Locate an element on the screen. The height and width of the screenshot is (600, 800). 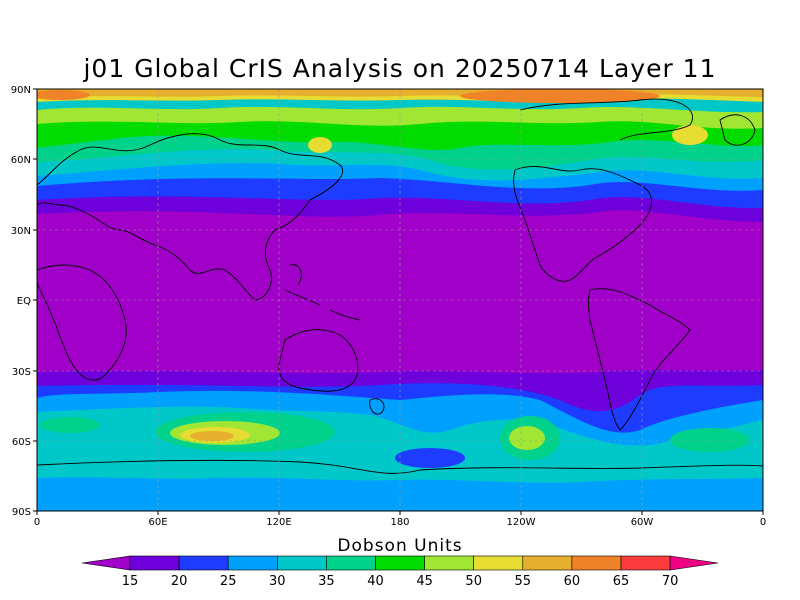
colorbar-level-label: 35 is located at coordinates (326, 581).